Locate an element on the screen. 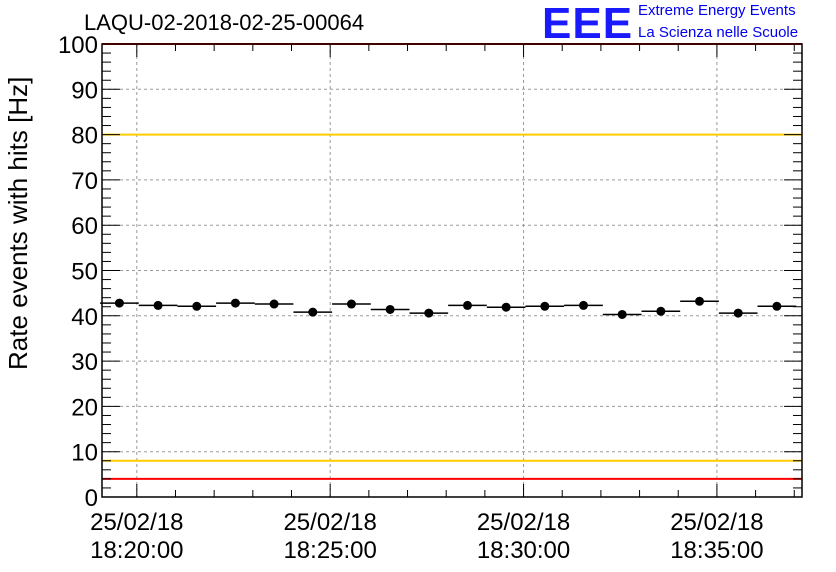  y-tick-label: 80 is located at coordinates (84, 136).